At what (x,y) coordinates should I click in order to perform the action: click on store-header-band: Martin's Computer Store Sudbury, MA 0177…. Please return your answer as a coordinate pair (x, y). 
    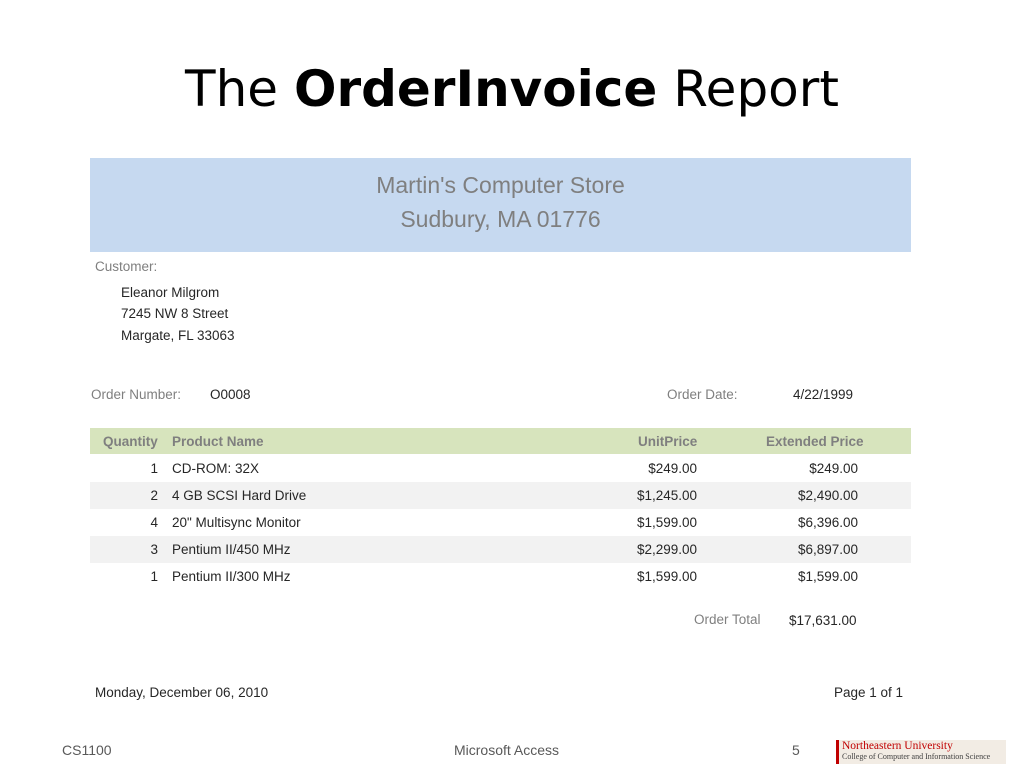
    Looking at the image, I should click on (500, 205).